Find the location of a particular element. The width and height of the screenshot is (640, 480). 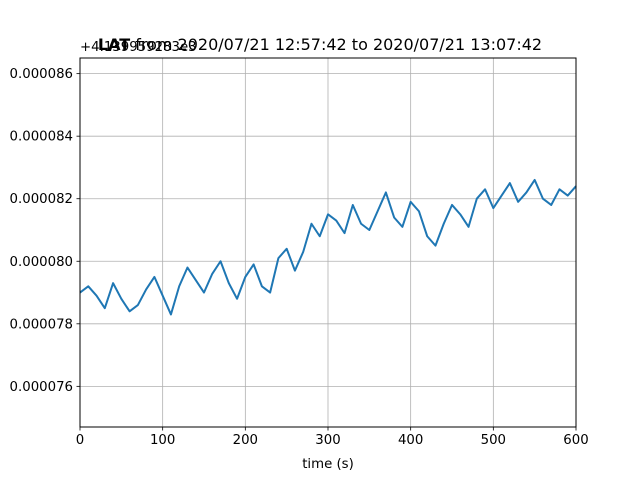

x-tick-label: 600 is located at coordinates (575, 440).